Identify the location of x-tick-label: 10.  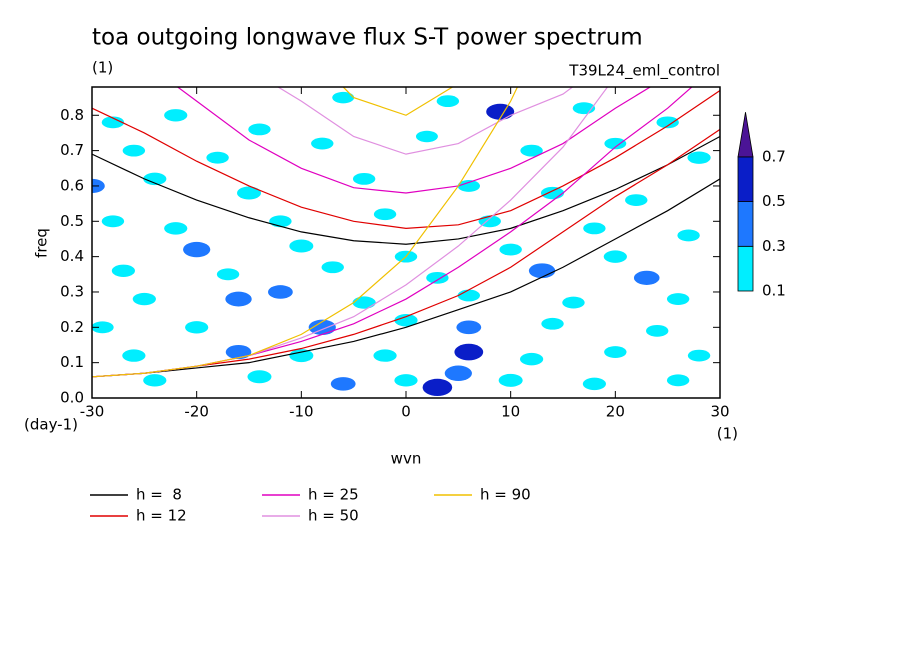
(510, 412).